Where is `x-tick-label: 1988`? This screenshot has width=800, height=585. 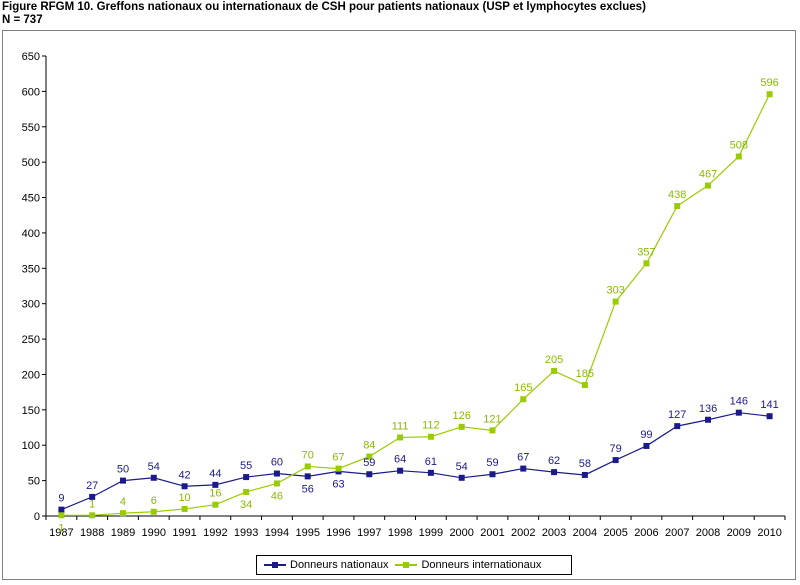 x-tick-label: 1988 is located at coordinates (92, 533).